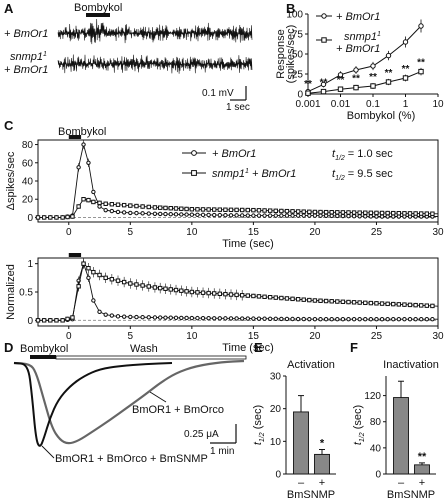  I want to click on panel-a-scale-t-label: 1 sec, so click(238, 107).